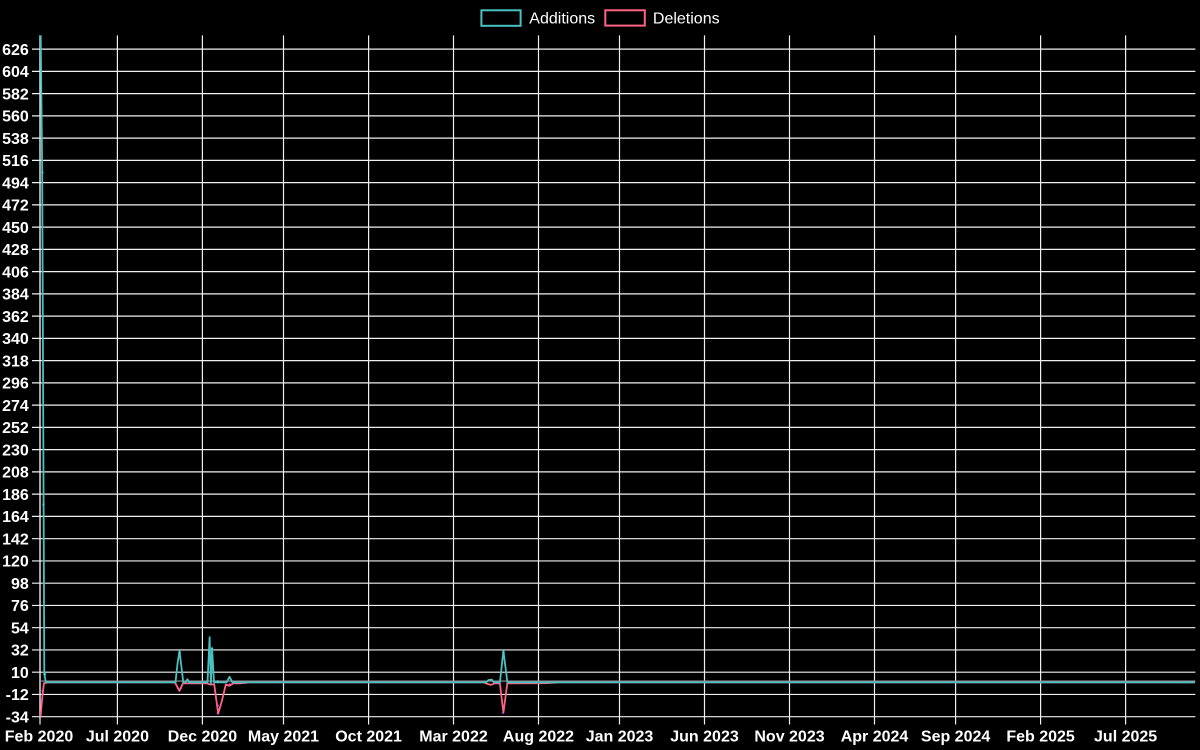 The image size is (1200, 750). I want to click on svg-text: Oct 2021, so click(368, 737).